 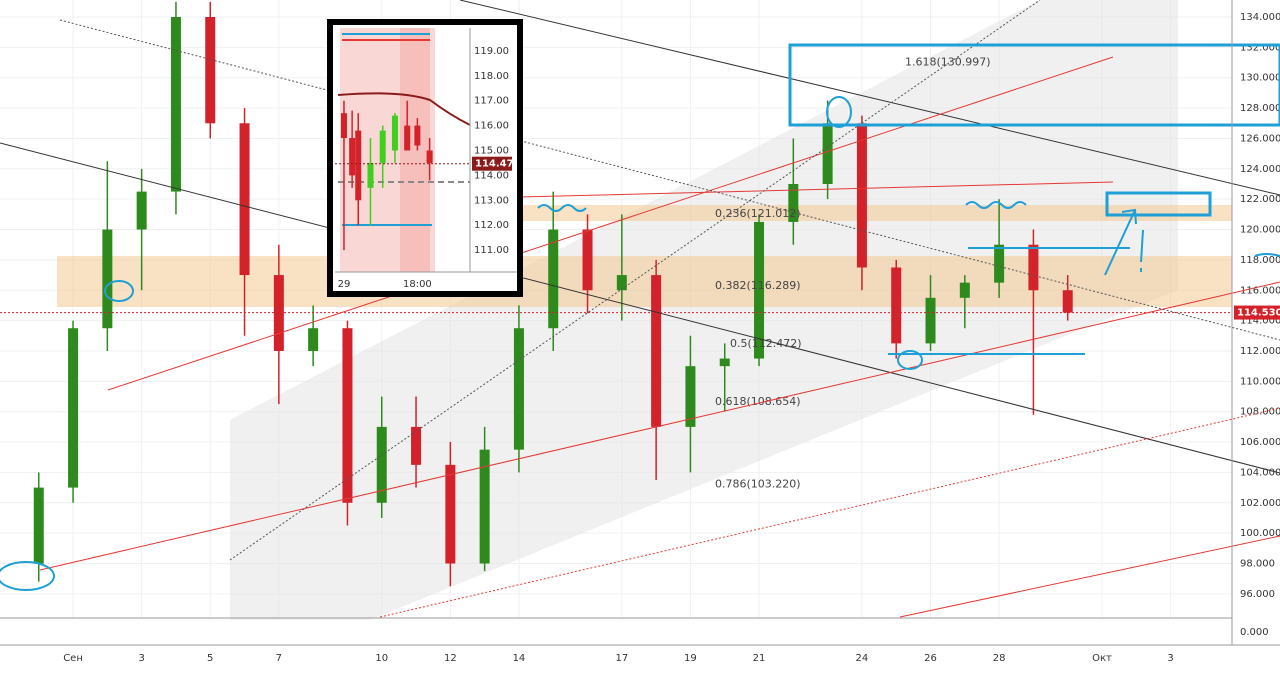 What do you see at coordinates (381, 658) in the screenshot?
I see `x-tick-label: 10` at bounding box center [381, 658].